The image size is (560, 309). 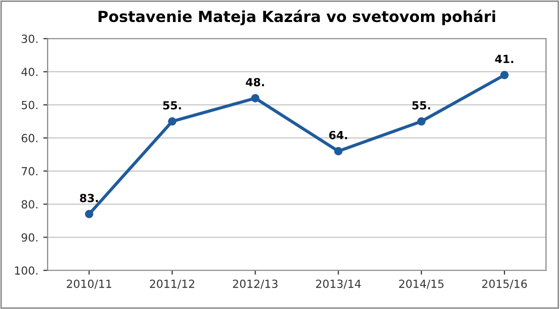 I want to click on data-label: 64., so click(x=338, y=135).